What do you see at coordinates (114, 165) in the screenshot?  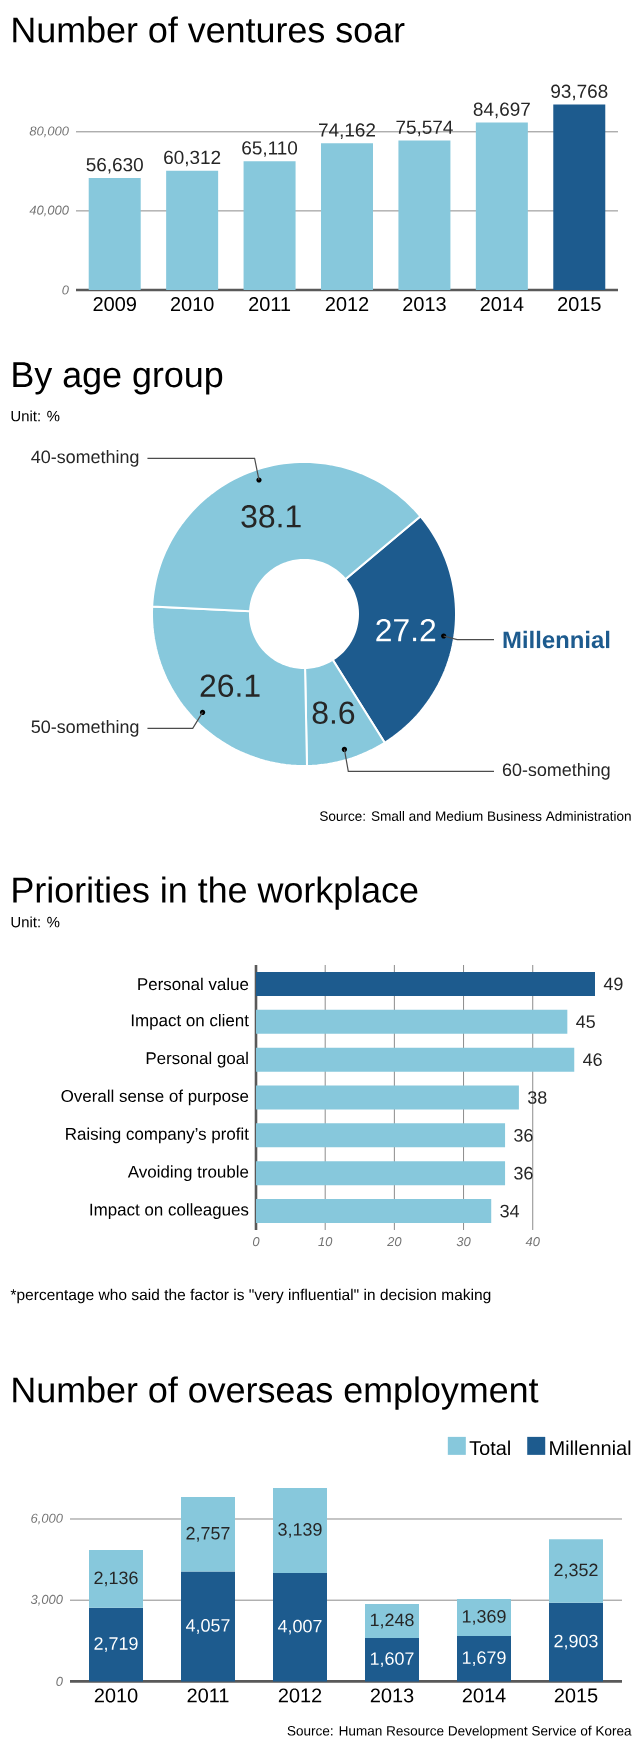 I see `data-label: 56,630` at bounding box center [114, 165].